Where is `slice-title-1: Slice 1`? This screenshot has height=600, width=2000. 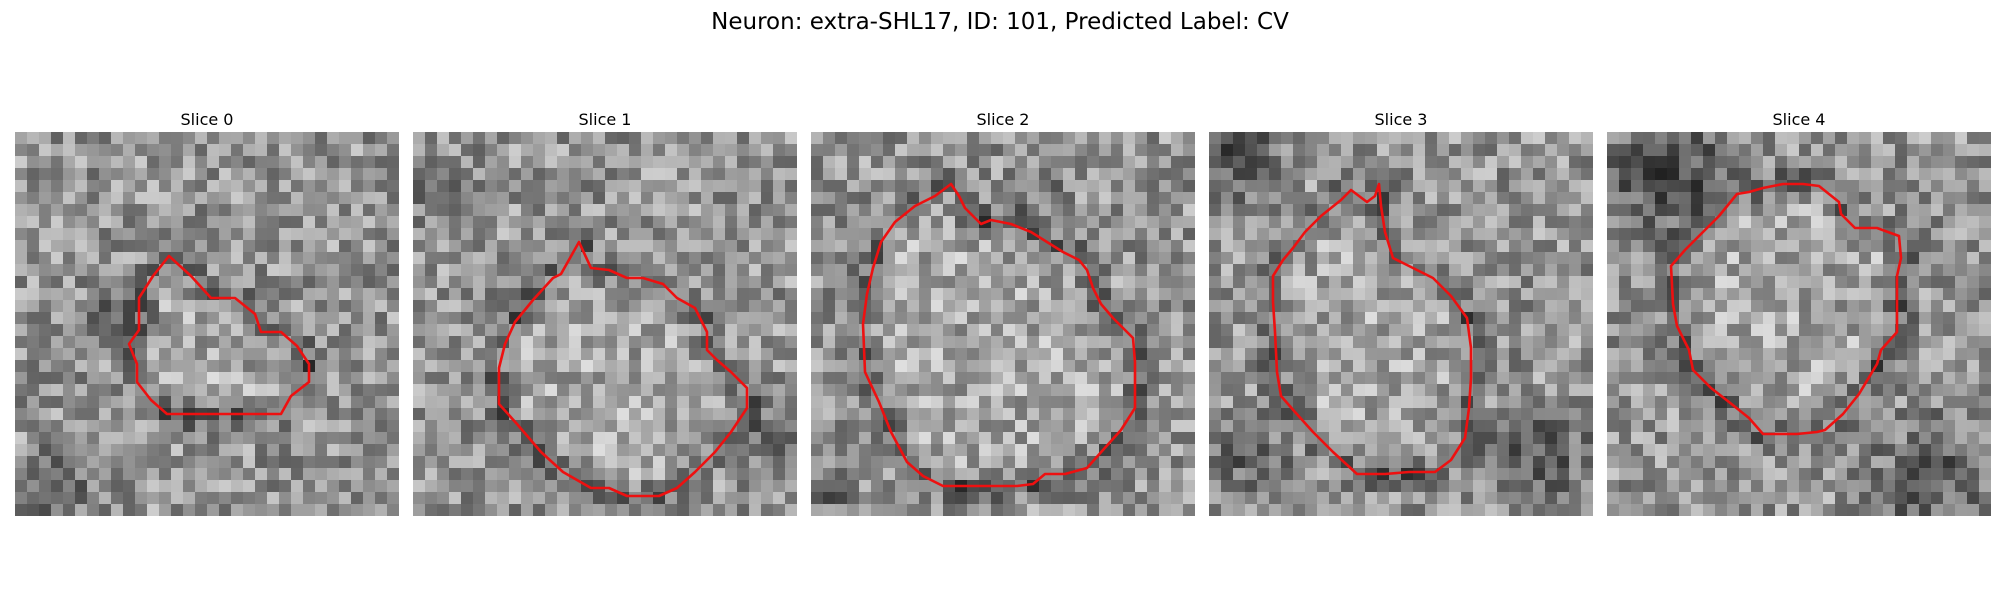
slice-title-1: Slice 1 is located at coordinates (605, 119).